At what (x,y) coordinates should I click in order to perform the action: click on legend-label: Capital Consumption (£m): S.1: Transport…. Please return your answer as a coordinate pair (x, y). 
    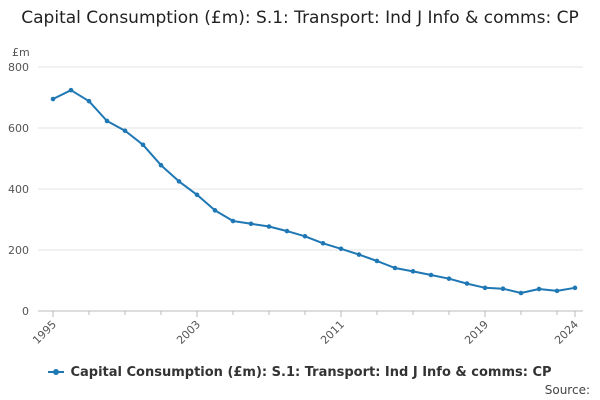
    Looking at the image, I should click on (311, 372).